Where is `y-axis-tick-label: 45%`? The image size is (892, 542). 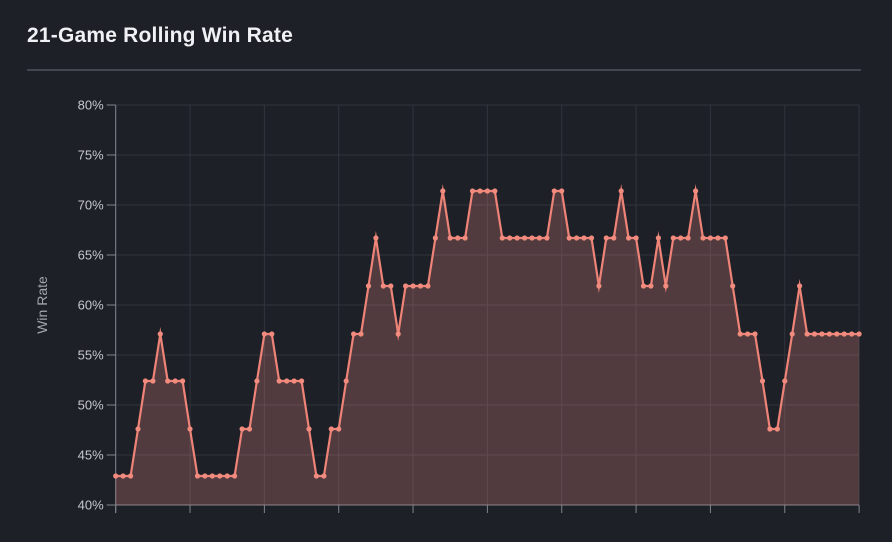 y-axis-tick-label: 45% is located at coordinates (91, 455).